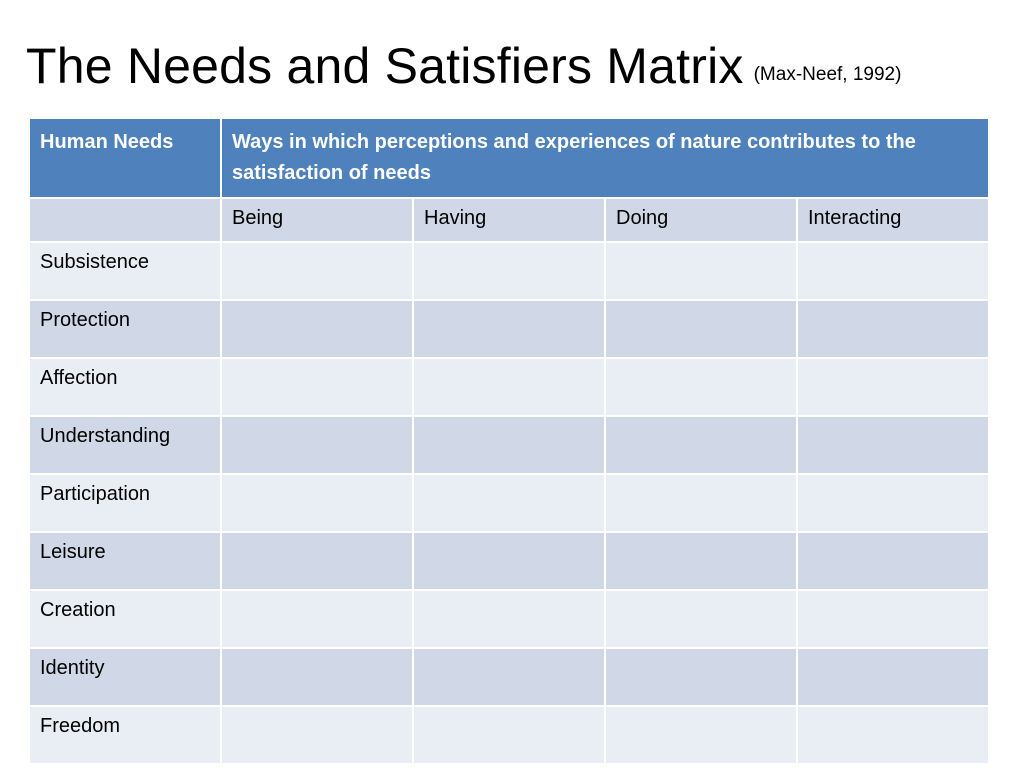  Describe the element at coordinates (125, 735) in the screenshot. I see `need-label: Freedom` at that location.